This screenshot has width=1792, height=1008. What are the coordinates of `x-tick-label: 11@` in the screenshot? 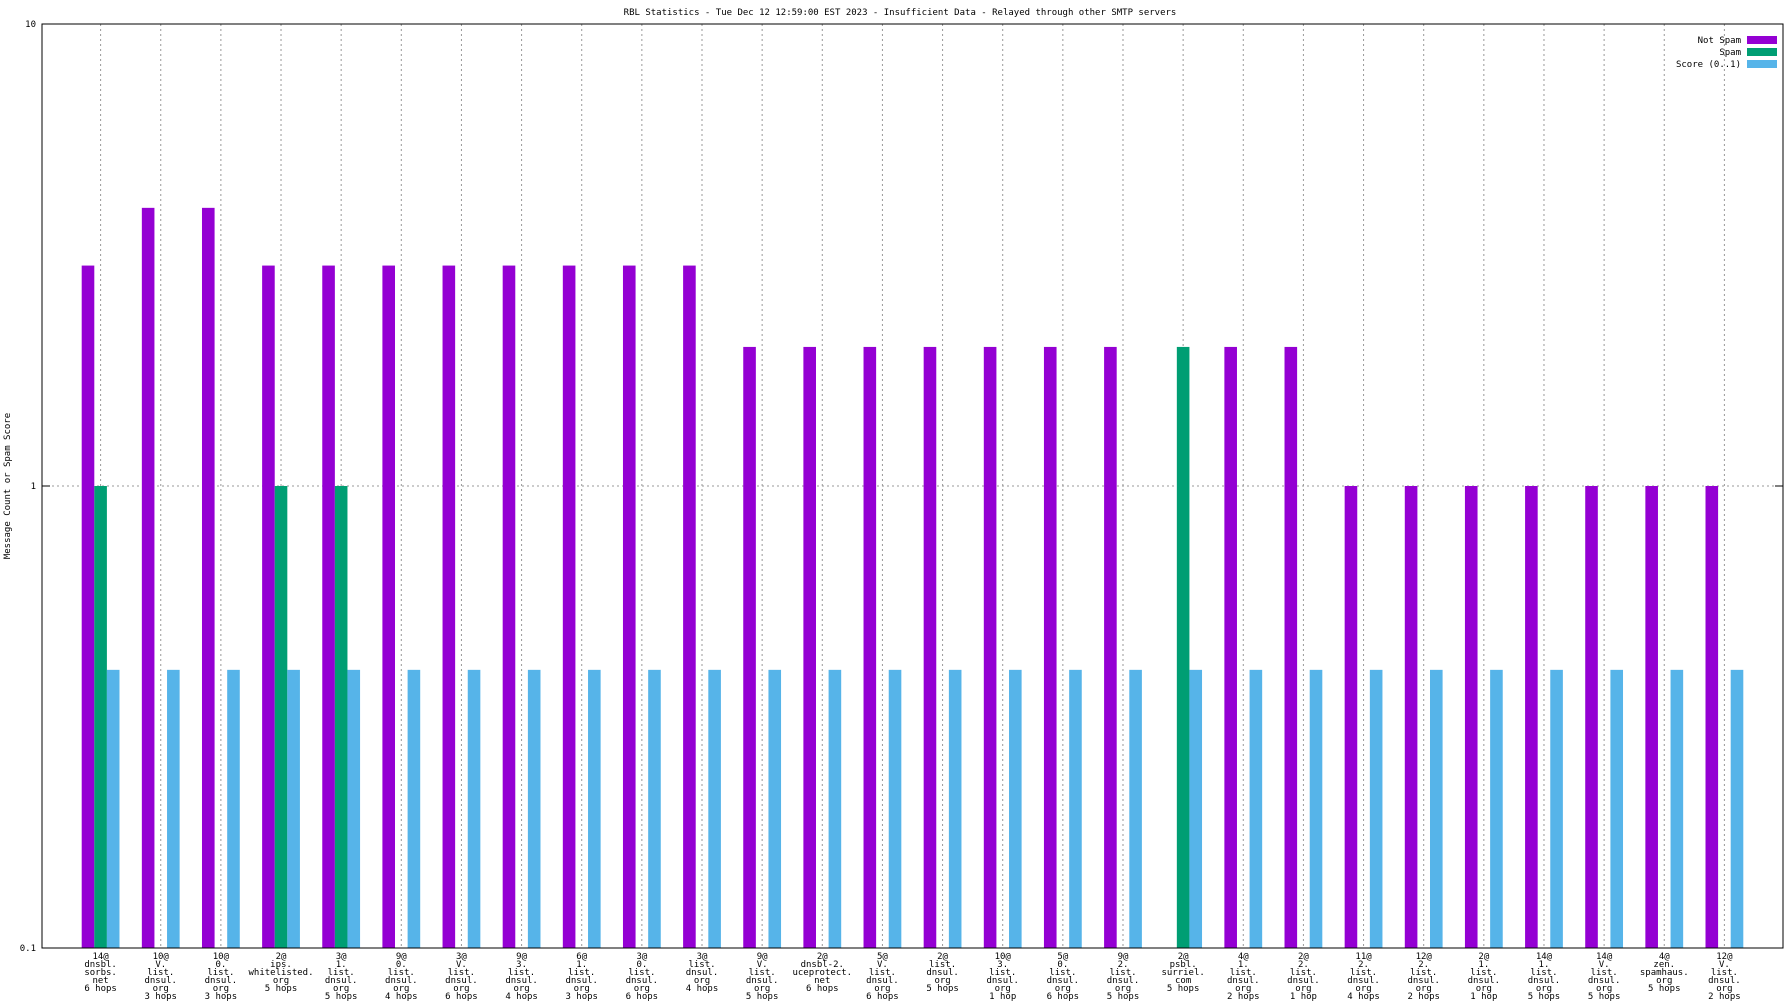 It's located at (1363, 957).